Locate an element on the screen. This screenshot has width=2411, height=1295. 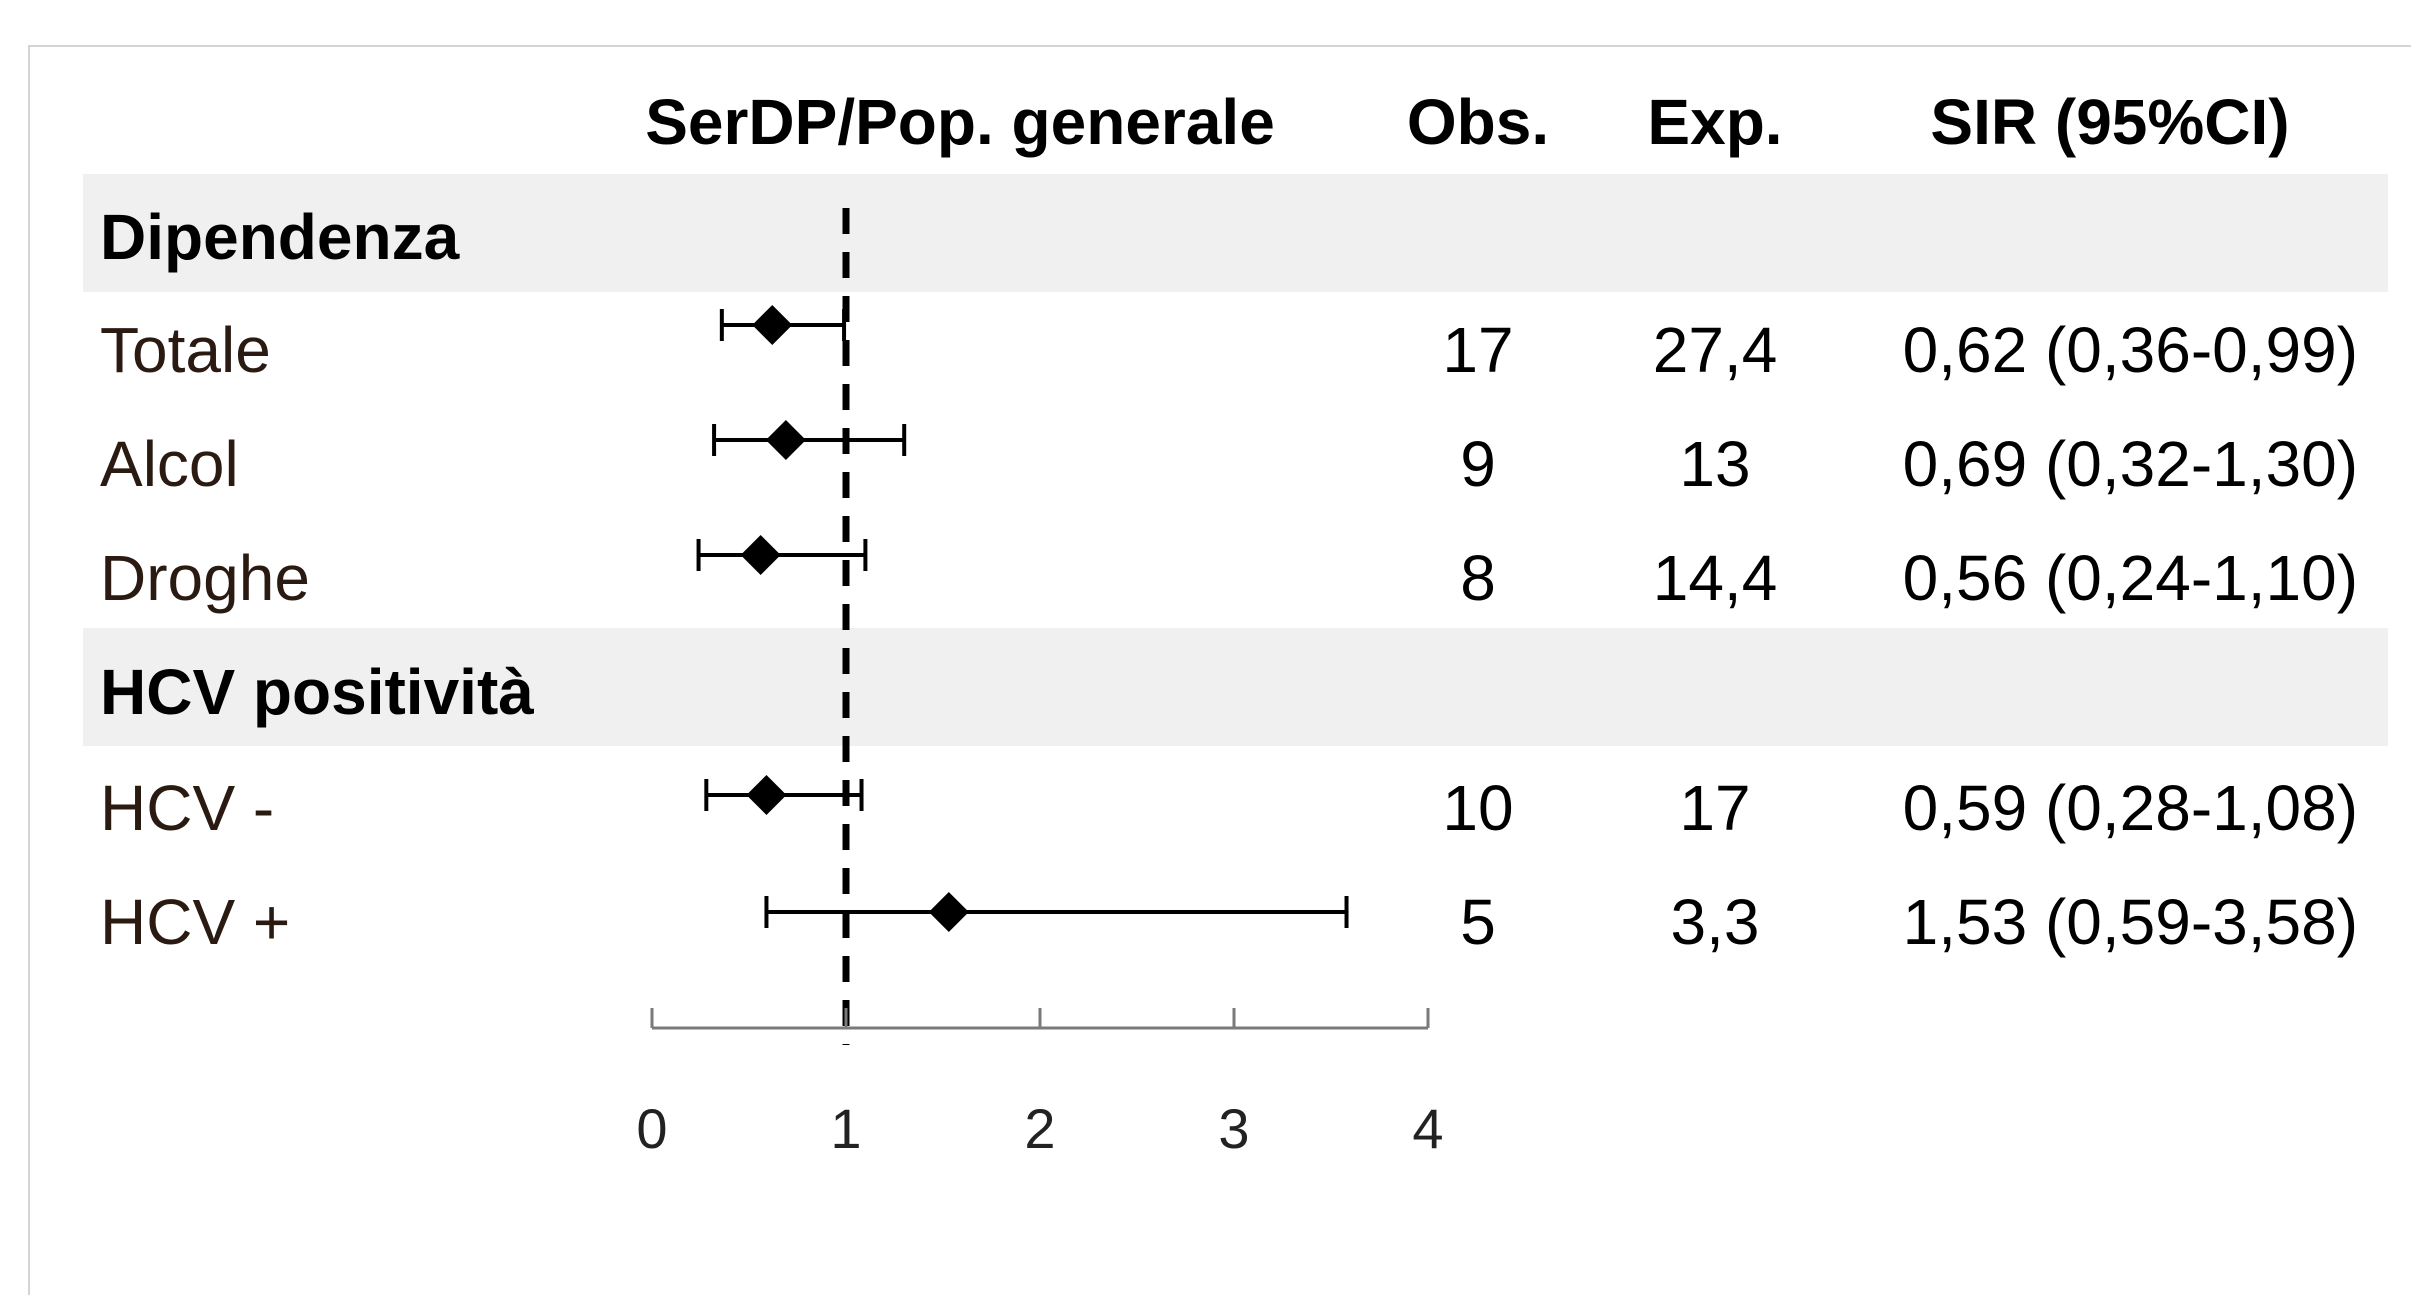
row-obs-totale: 17 is located at coordinates (1478, 350).